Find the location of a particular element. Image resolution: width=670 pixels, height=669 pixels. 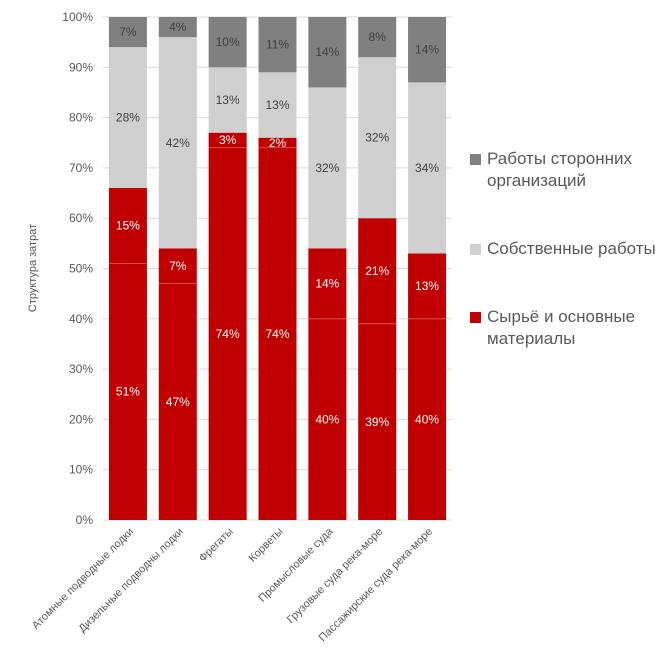

legend-item-own-works: Собственные работы is located at coordinates (570, 249).